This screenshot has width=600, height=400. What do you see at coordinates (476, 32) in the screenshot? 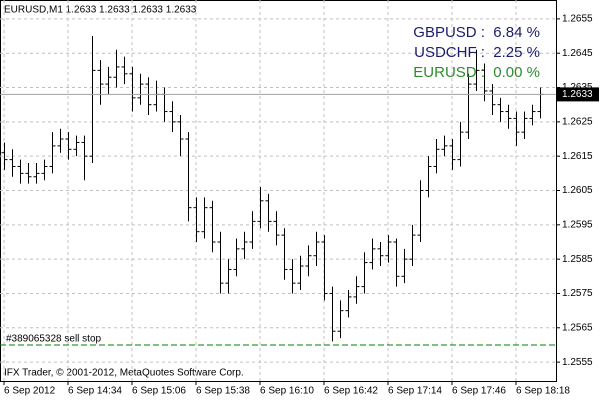
I see `annotation: GBPUSD : 6.84 %` at bounding box center [476, 32].